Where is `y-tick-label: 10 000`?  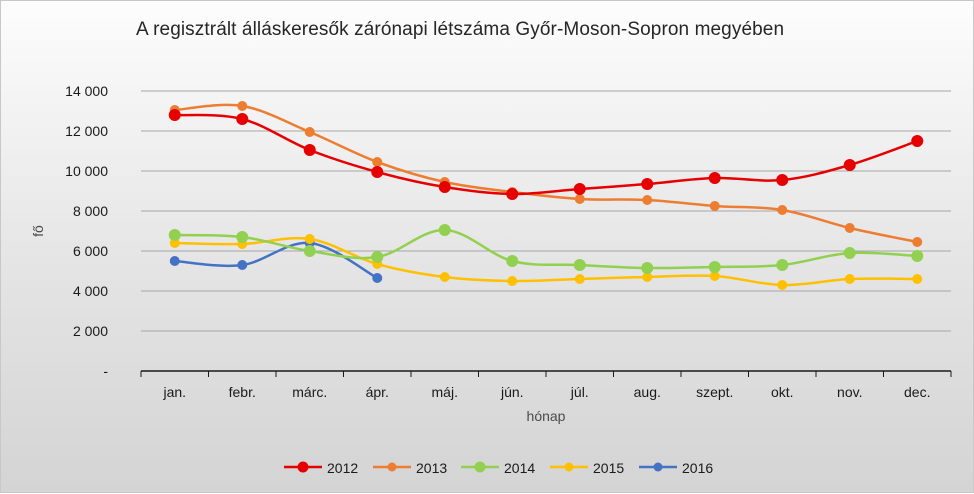 y-tick-label: 10 000 is located at coordinates (86, 171).